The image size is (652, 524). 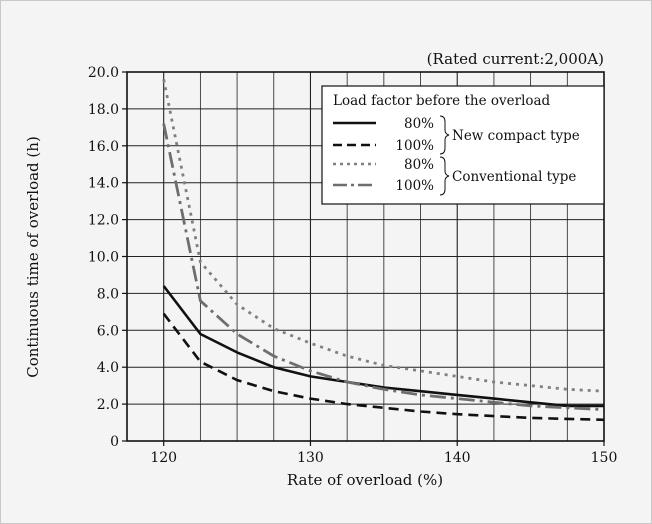 What do you see at coordinates (365, 480) in the screenshot?
I see `x-axis-label: Rate of overload (%)` at bounding box center [365, 480].